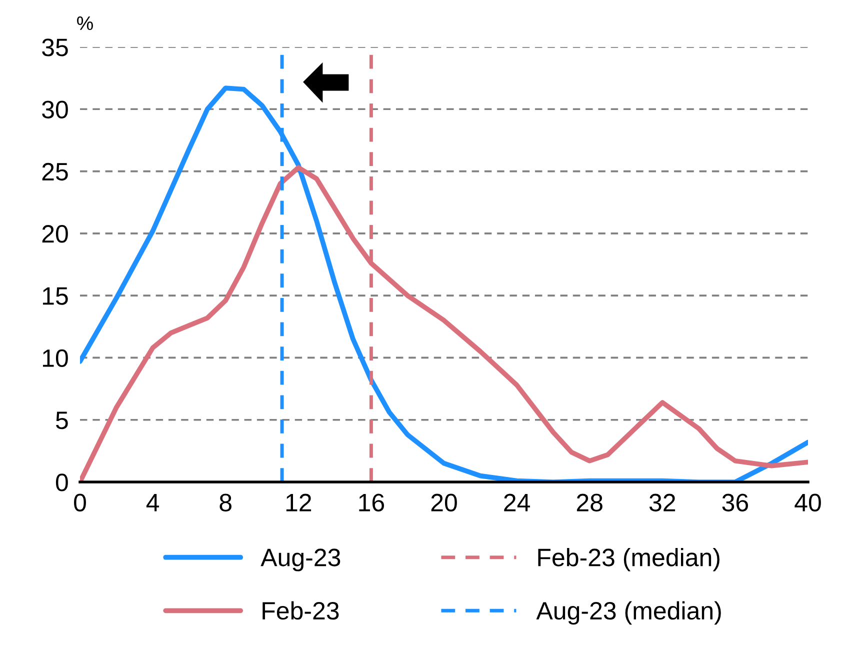 This screenshot has width=846, height=669. I want to click on x-tick-label: 0, so click(80, 503).